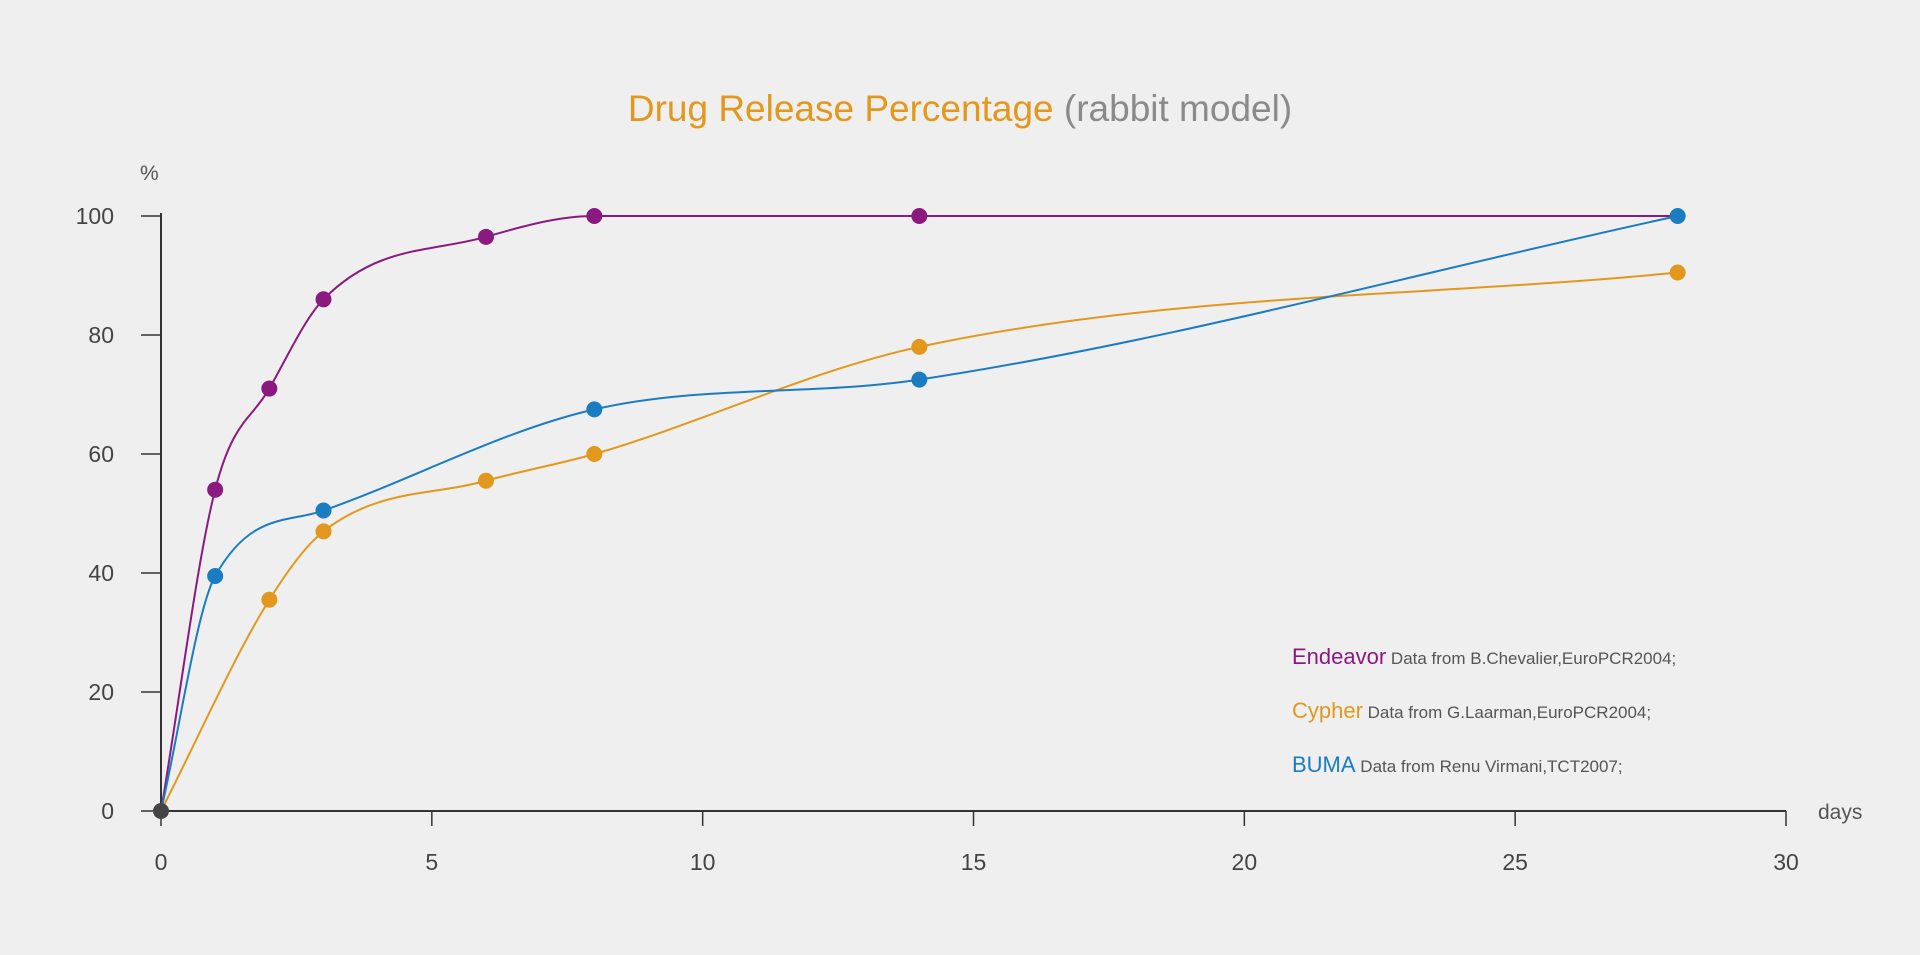 This screenshot has width=1920, height=955. Describe the element at coordinates (431, 862) in the screenshot. I see `x-tick-label: 5` at that location.